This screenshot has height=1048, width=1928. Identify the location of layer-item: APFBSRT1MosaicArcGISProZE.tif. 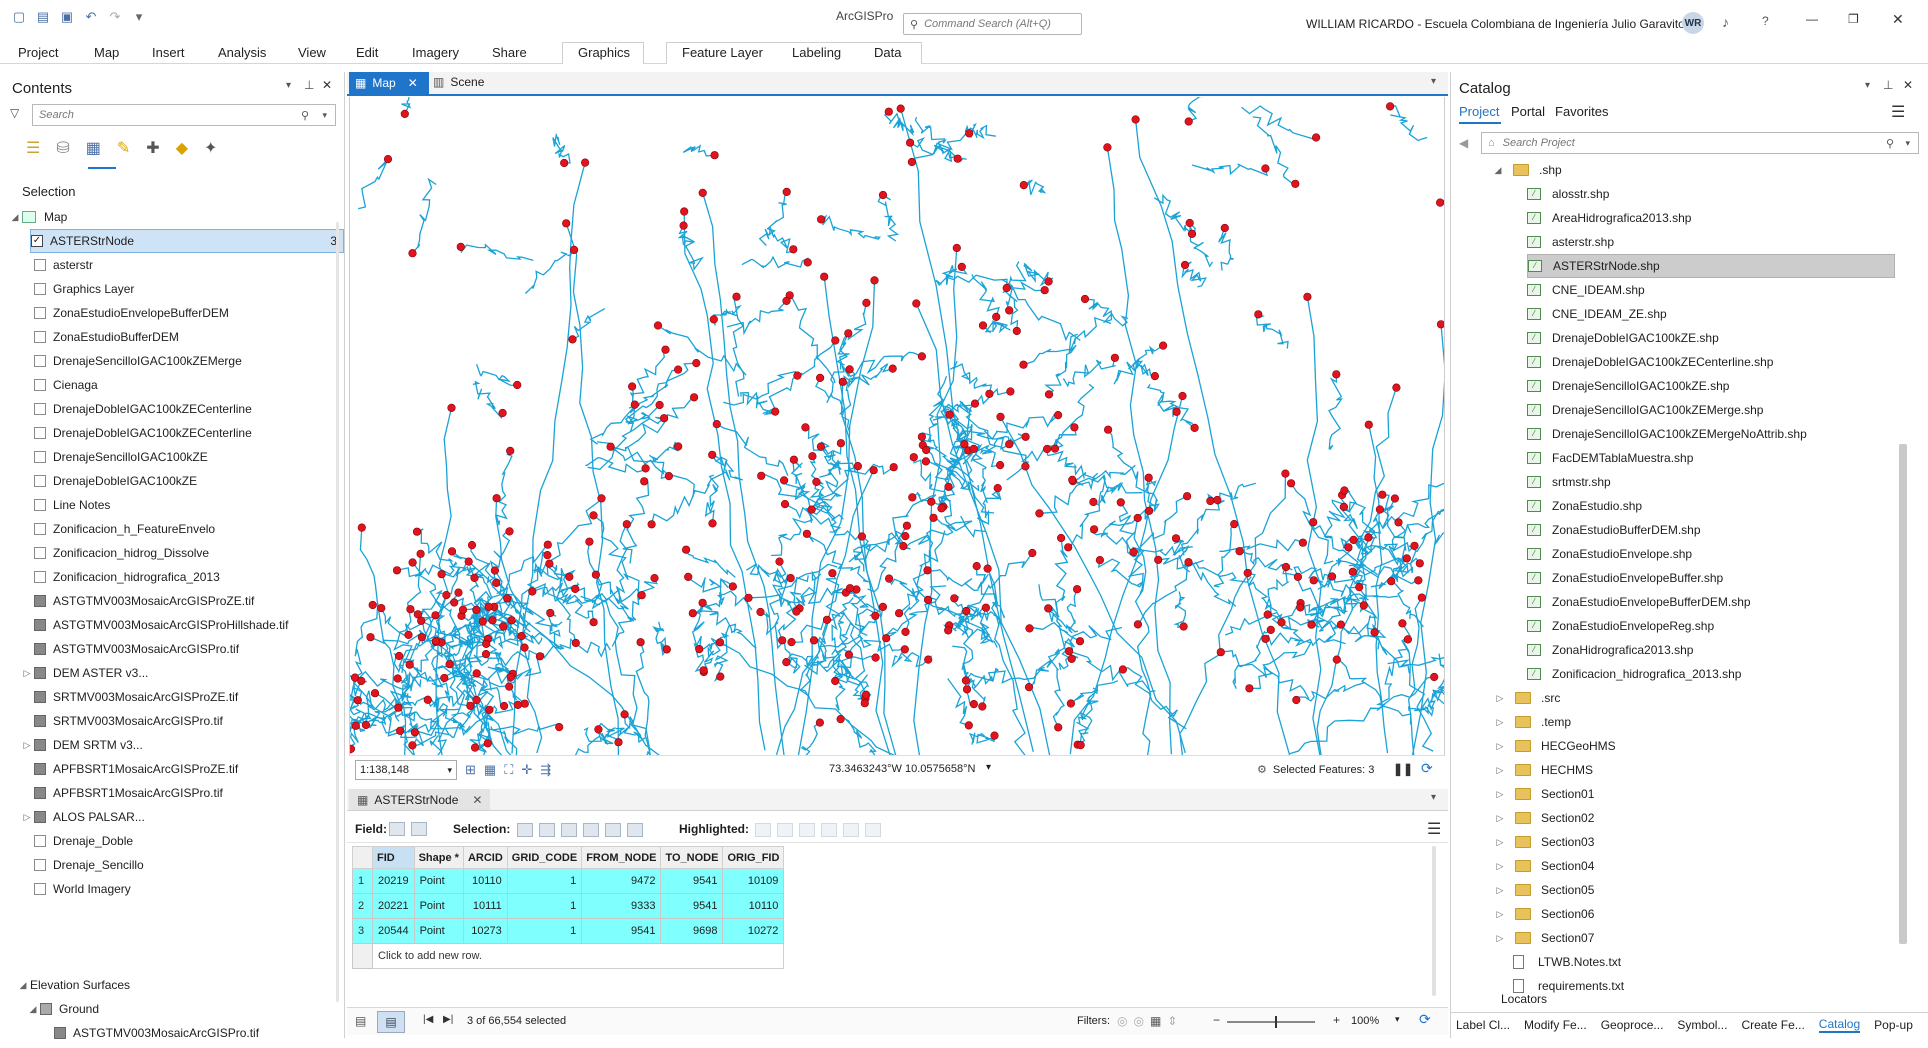
(130, 769).